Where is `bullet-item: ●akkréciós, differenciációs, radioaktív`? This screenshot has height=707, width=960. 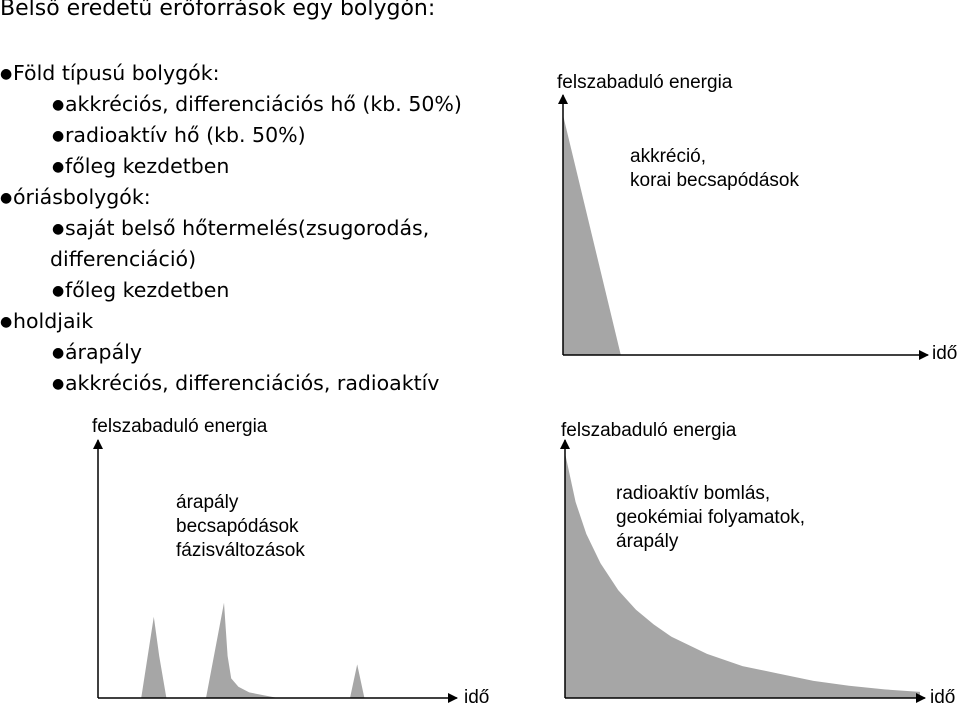
bullet-item: ●akkréciós, differenciációs, radioaktív is located at coordinates (231, 383).